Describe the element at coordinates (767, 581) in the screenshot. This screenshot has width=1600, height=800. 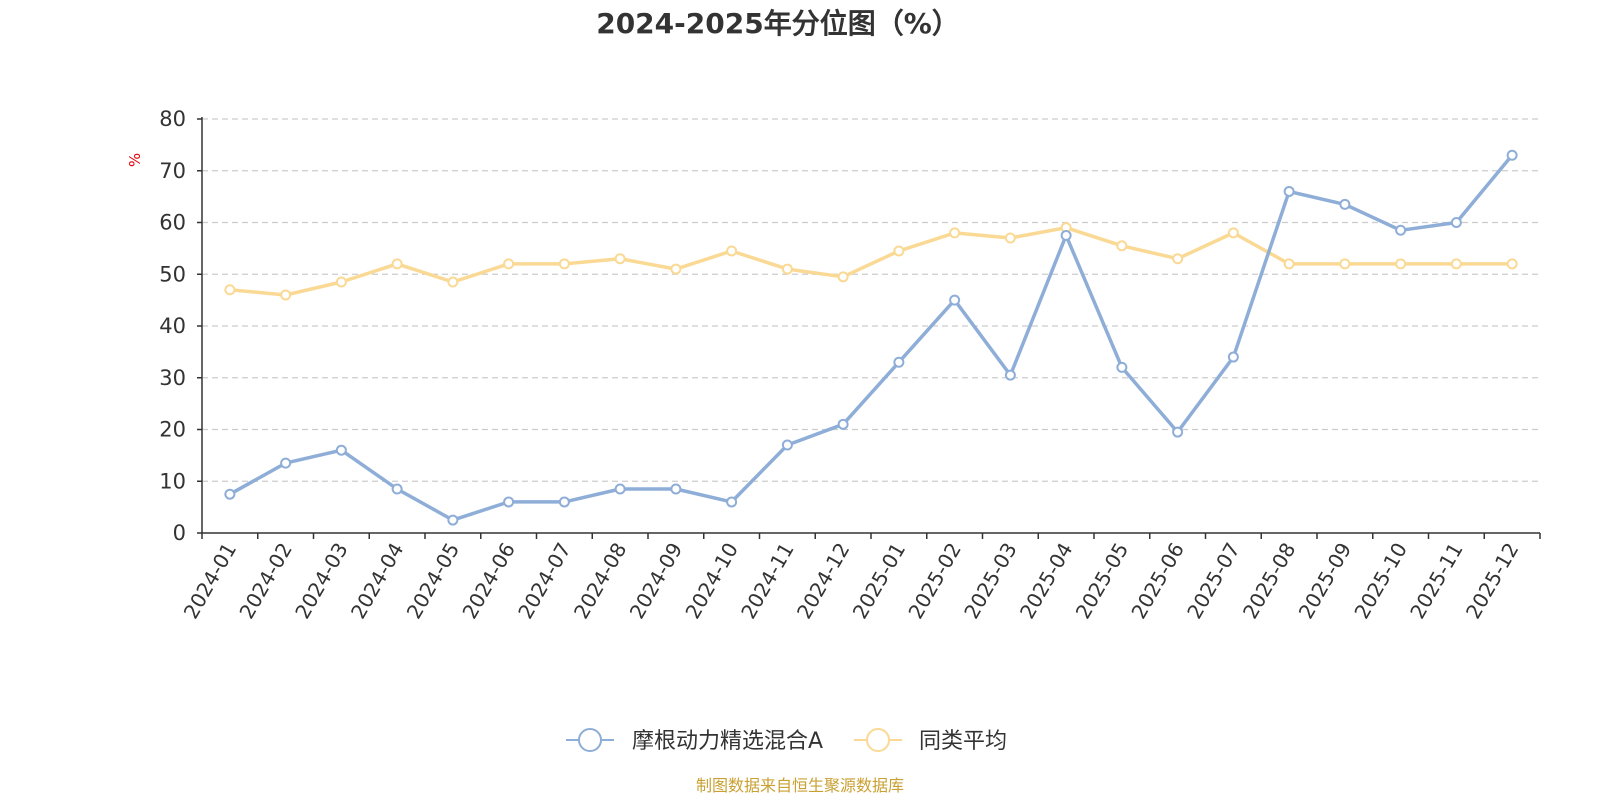
I see `x-tick-label: 2024-11` at that location.